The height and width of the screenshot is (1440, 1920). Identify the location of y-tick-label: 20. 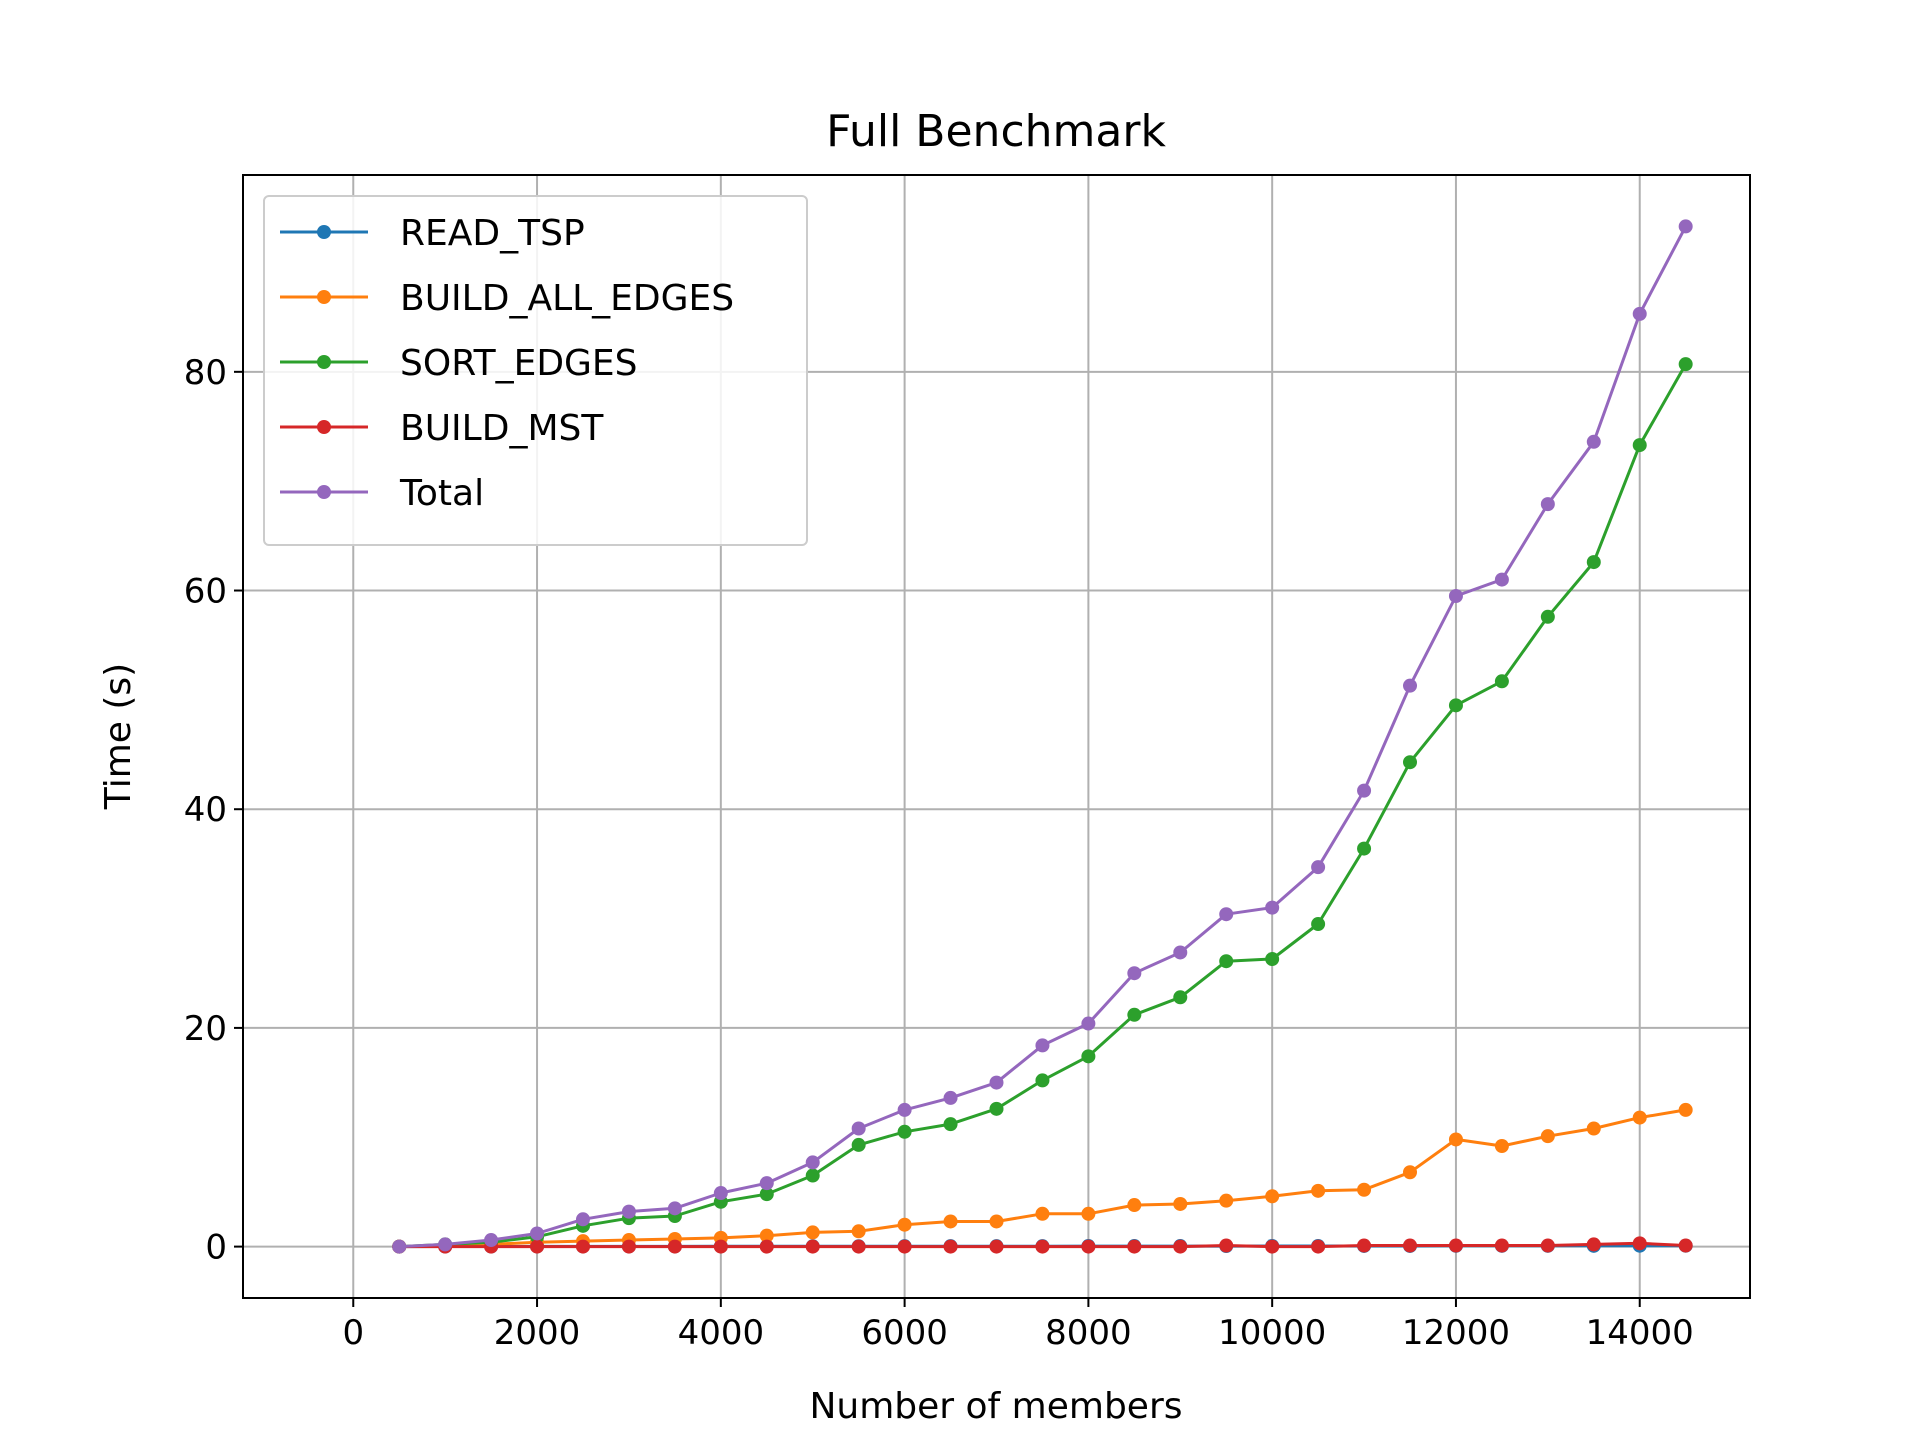
(205, 1029).